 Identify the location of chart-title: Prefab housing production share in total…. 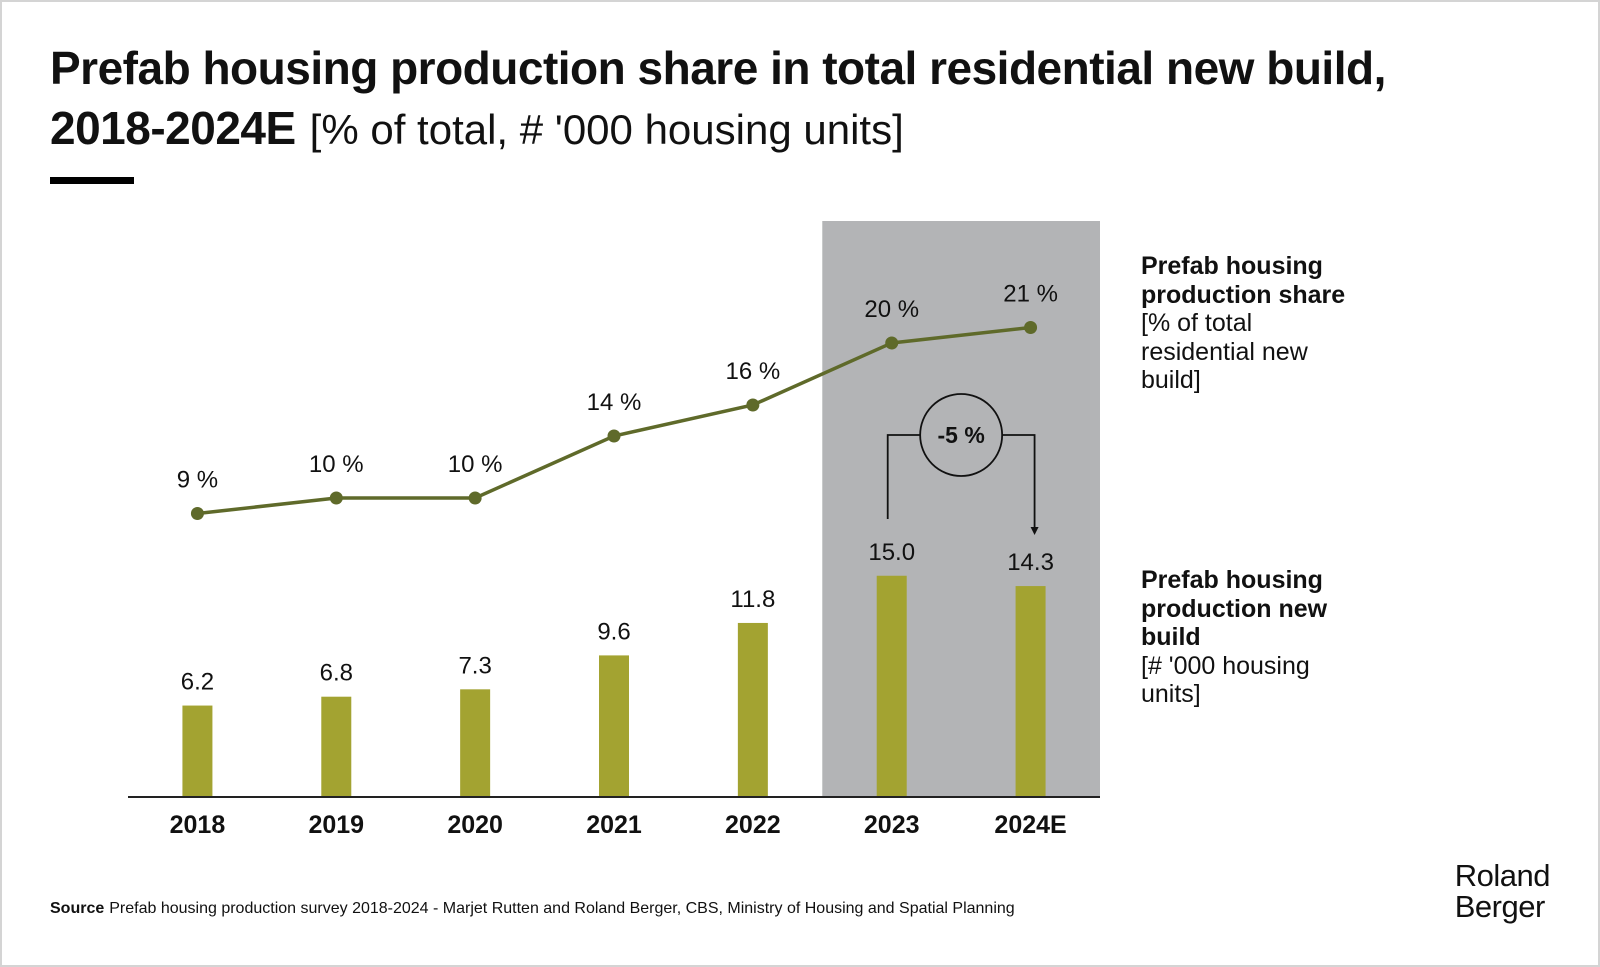
(800, 99).